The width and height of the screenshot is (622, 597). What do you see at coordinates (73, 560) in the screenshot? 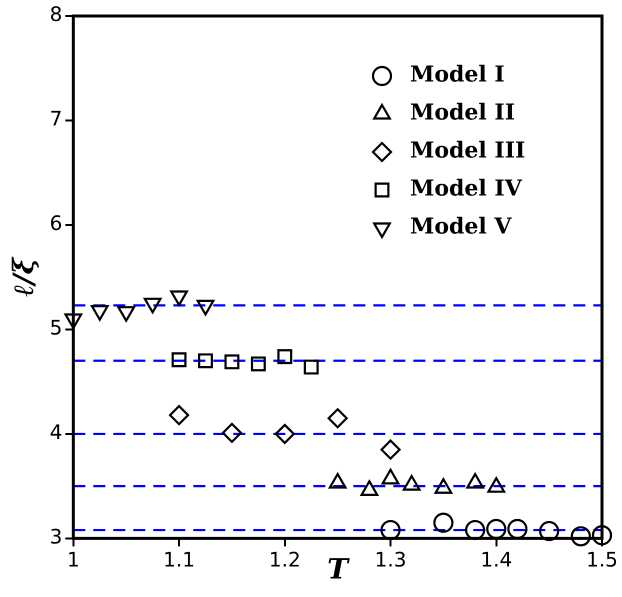
I see `x-tick-label: 1` at bounding box center [73, 560].